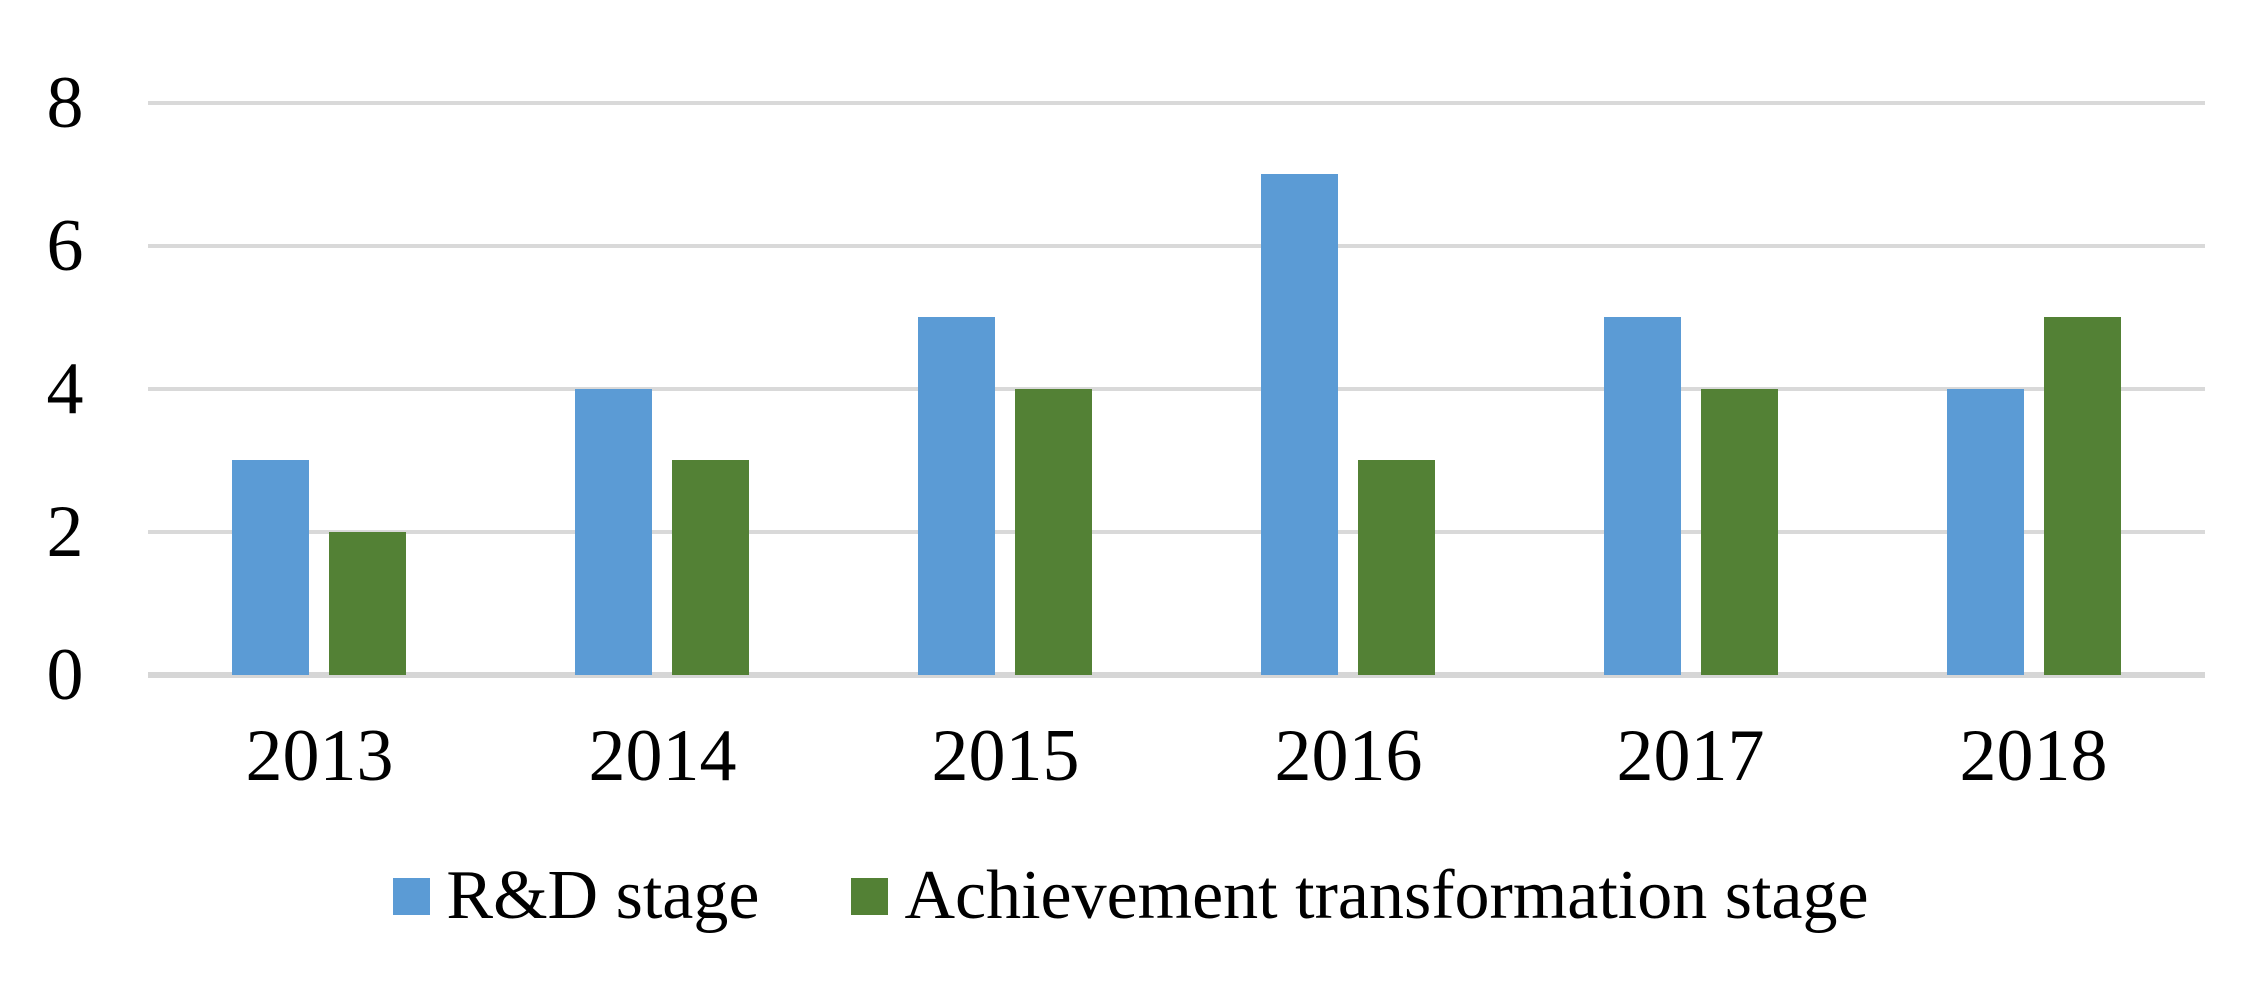 This screenshot has height=987, width=2262. I want to click on legend-item: R&D stage, so click(576, 896).